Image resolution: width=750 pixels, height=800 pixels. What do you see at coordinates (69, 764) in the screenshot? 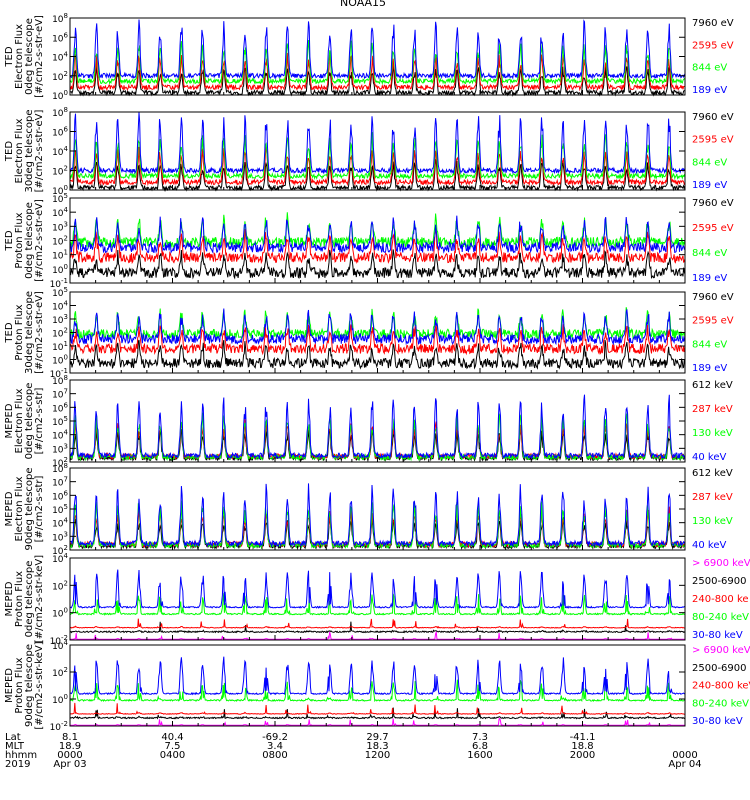
I see `x-tick-label: Apr 03` at bounding box center [69, 764].